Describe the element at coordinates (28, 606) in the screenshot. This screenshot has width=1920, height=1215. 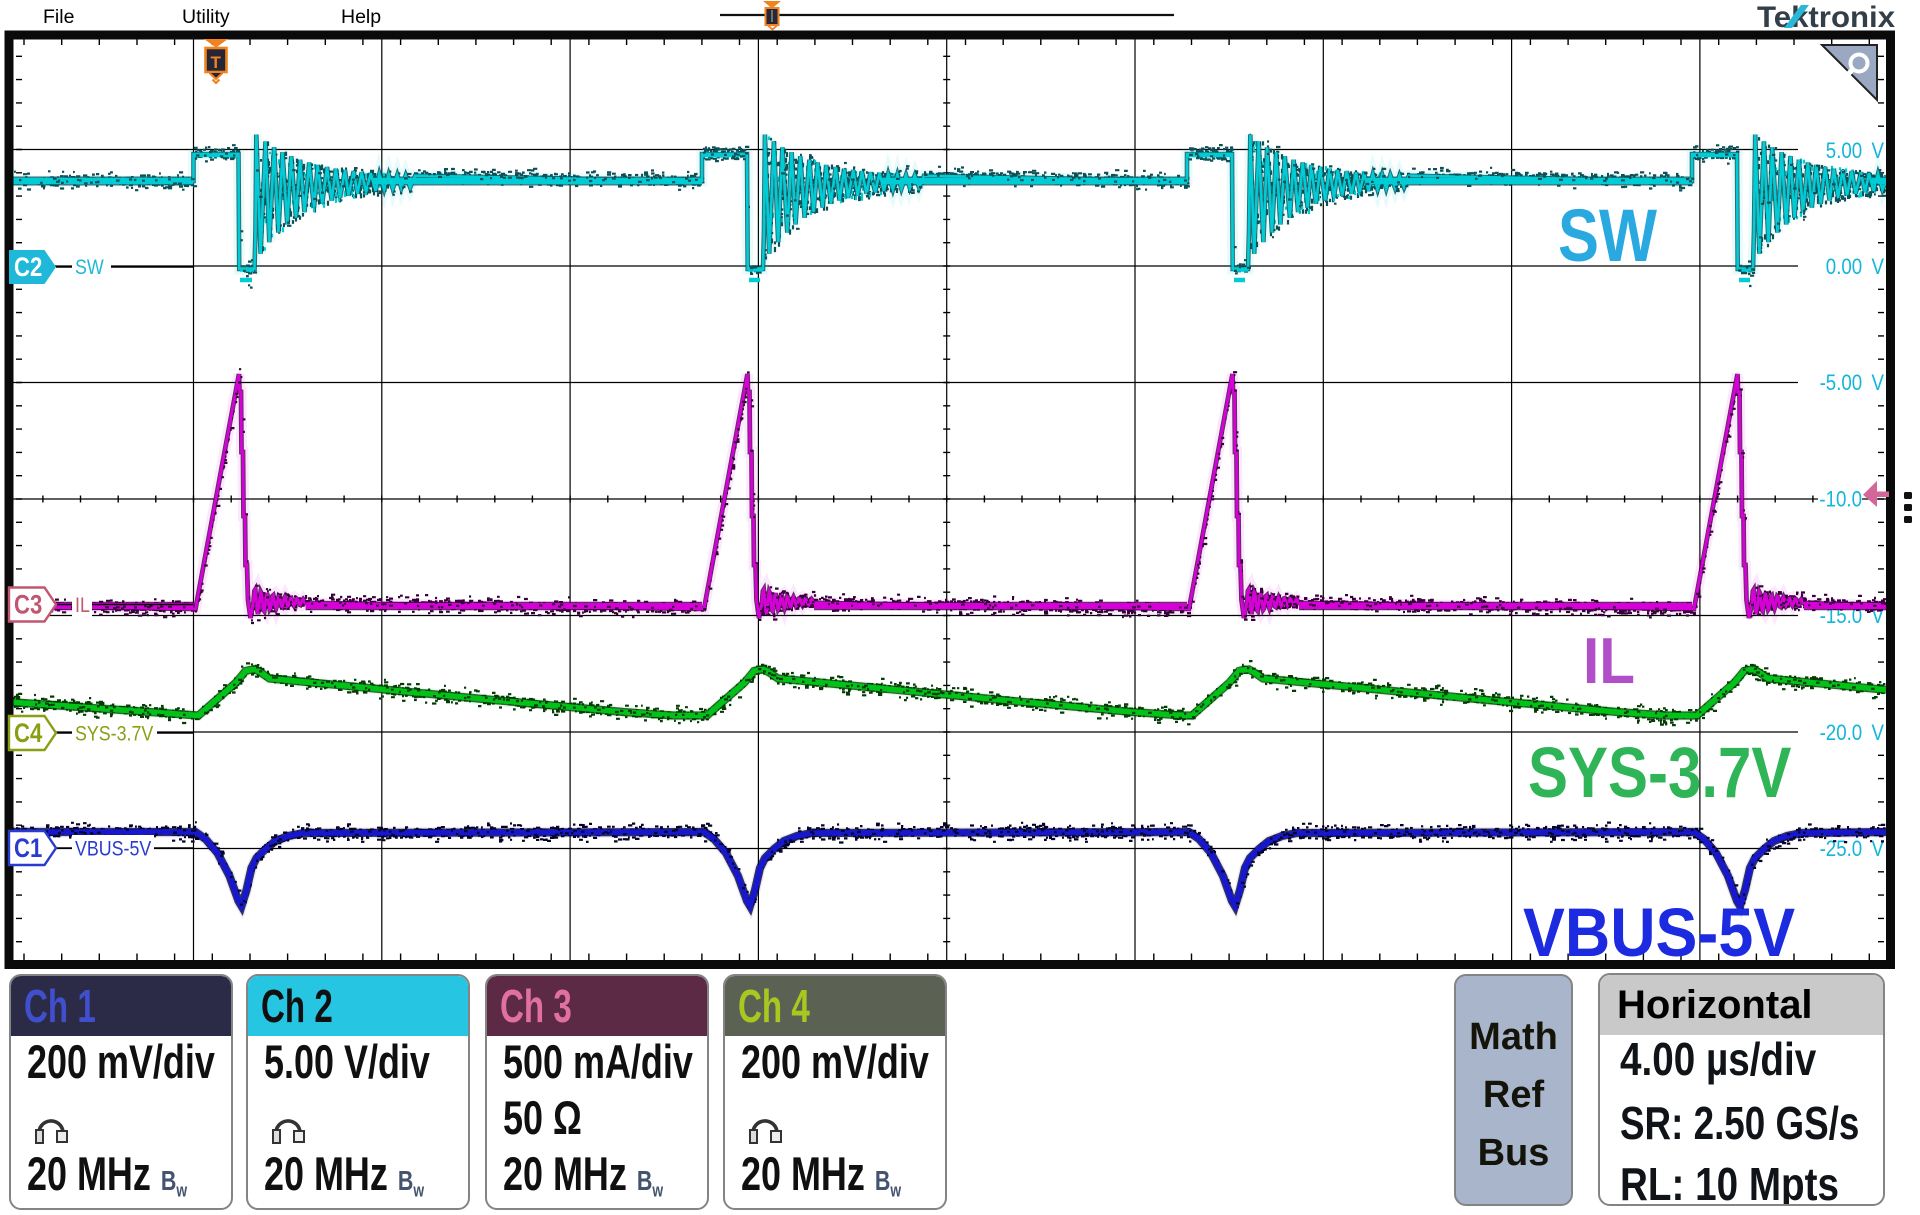
I see `svg-text: C3` at that location.